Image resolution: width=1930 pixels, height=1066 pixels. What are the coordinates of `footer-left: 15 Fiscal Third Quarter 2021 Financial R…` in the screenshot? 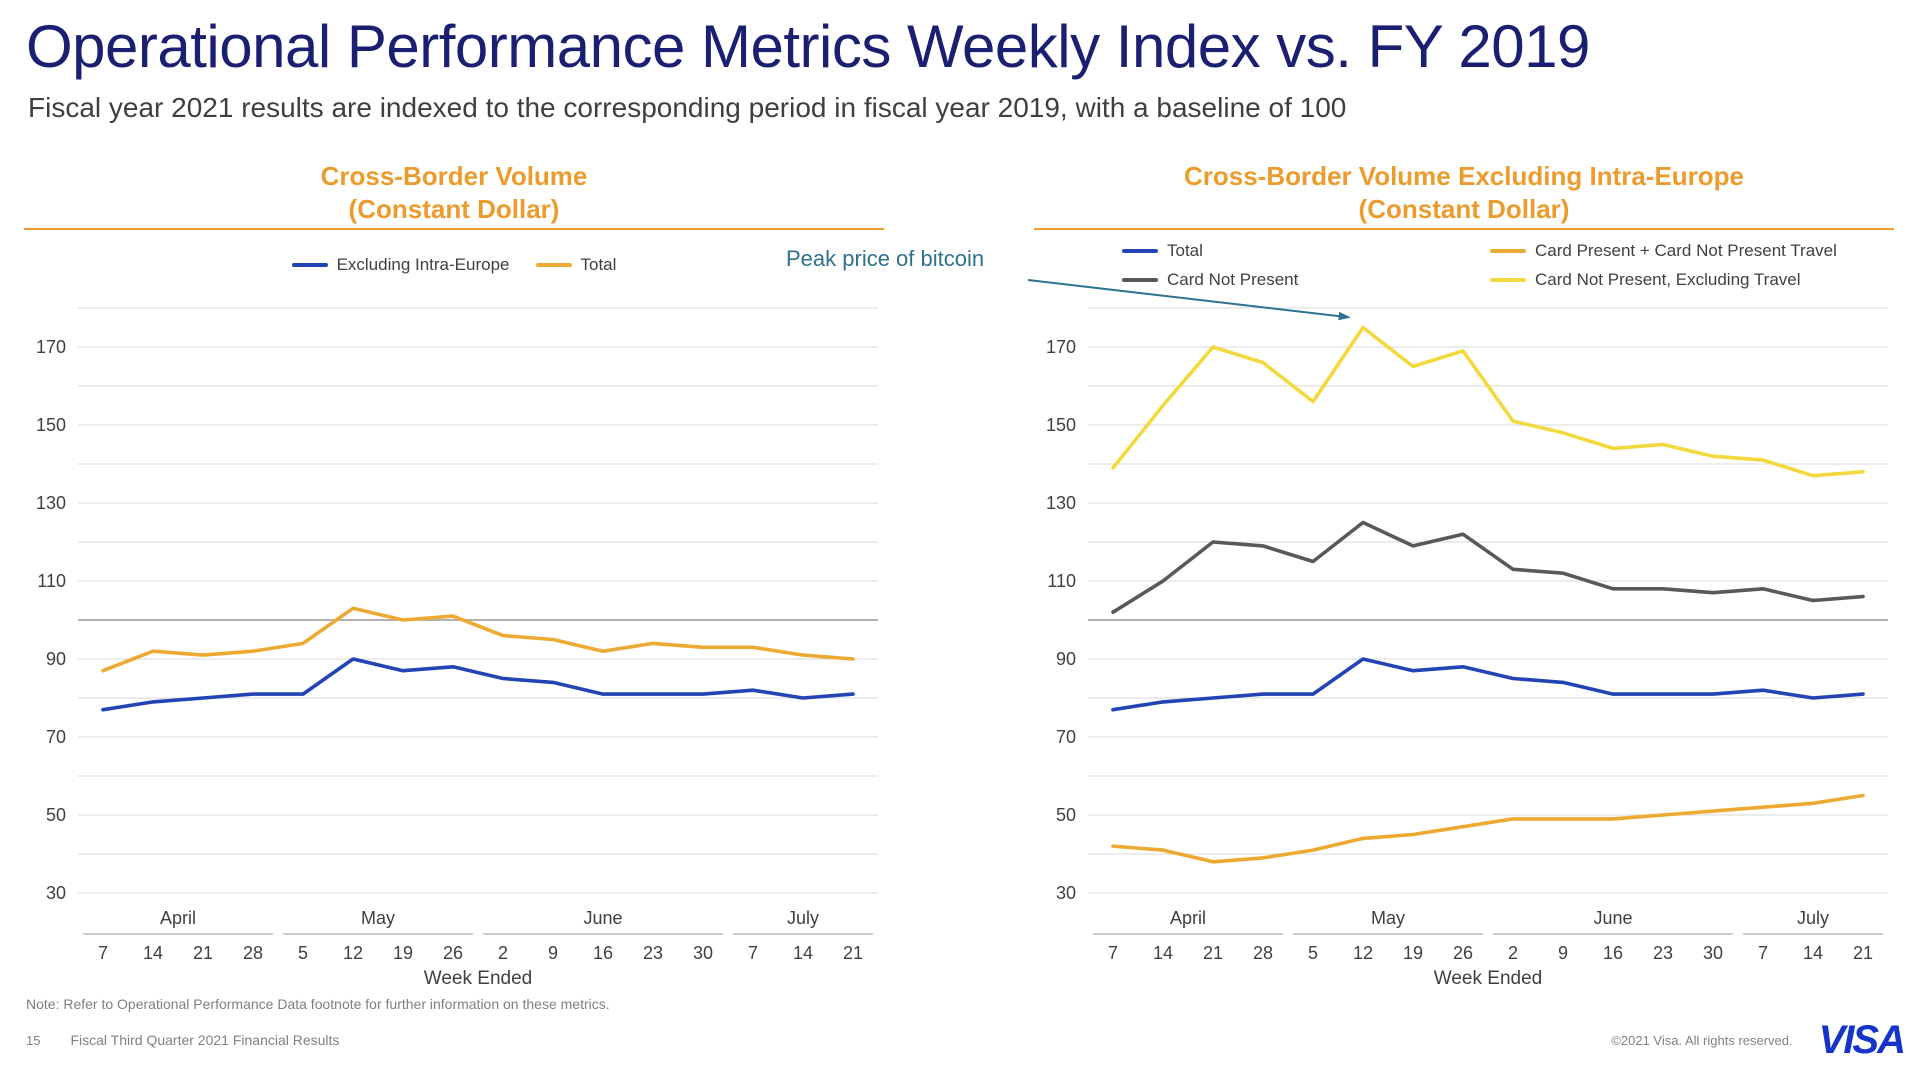 It's located at (182, 1040).